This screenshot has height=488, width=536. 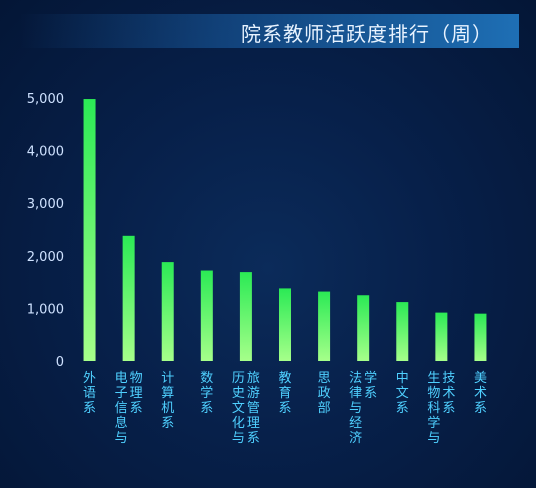 I want to click on svg-text: 律, so click(x=355, y=393).